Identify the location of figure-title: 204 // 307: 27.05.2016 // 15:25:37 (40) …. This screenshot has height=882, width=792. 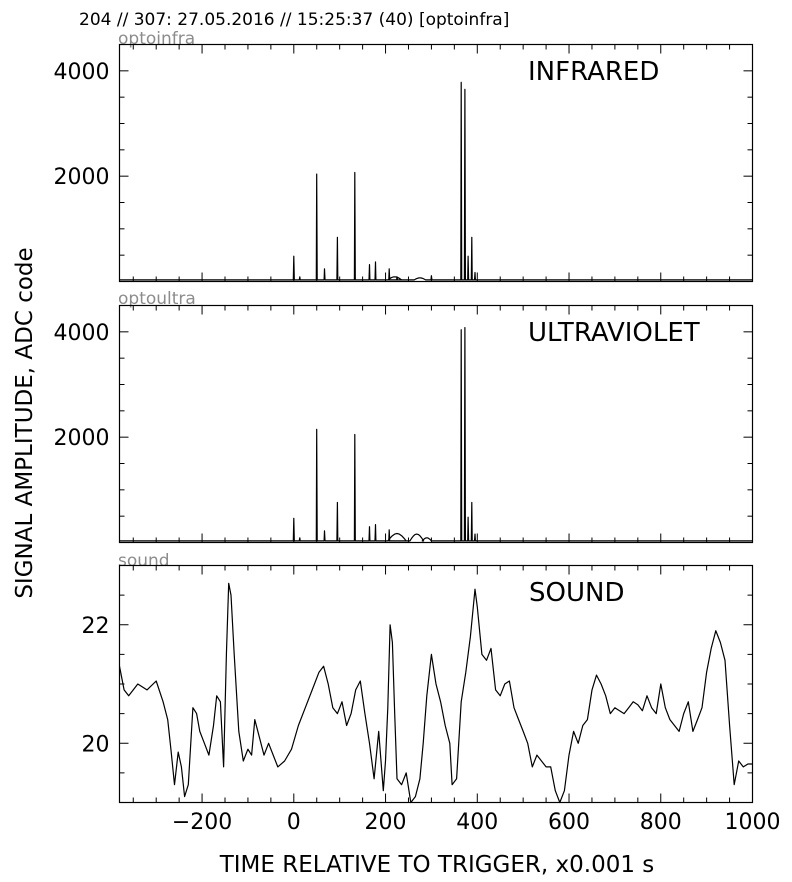
(294, 20).